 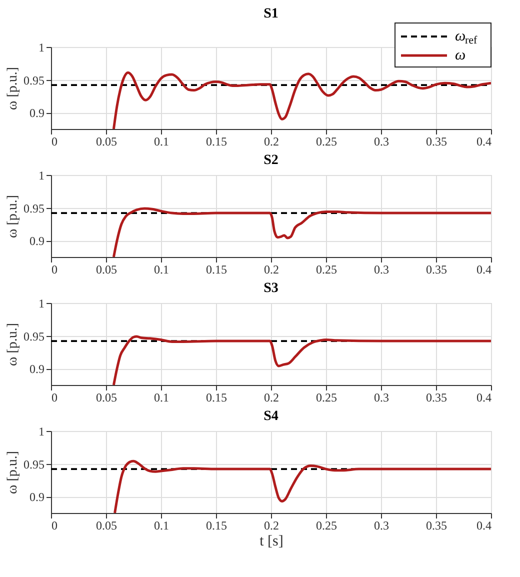 I want to click on chart-title: S1, so click(x=271, y=14).